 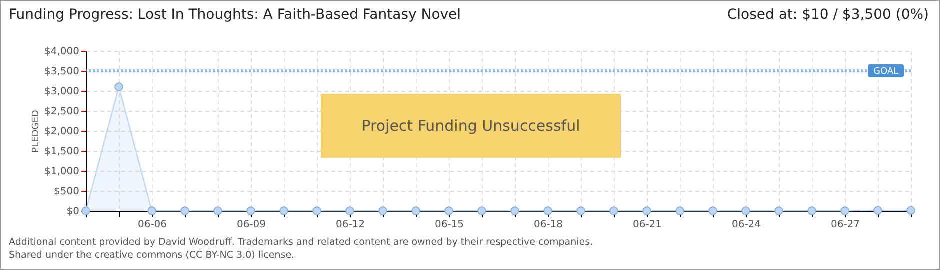 What do you see at coordinates (152, 255) in the screenshot?
I see `text: Shared under the creative commons (CC BY-NC 3.0) license.` at bounding box center [152, 255].